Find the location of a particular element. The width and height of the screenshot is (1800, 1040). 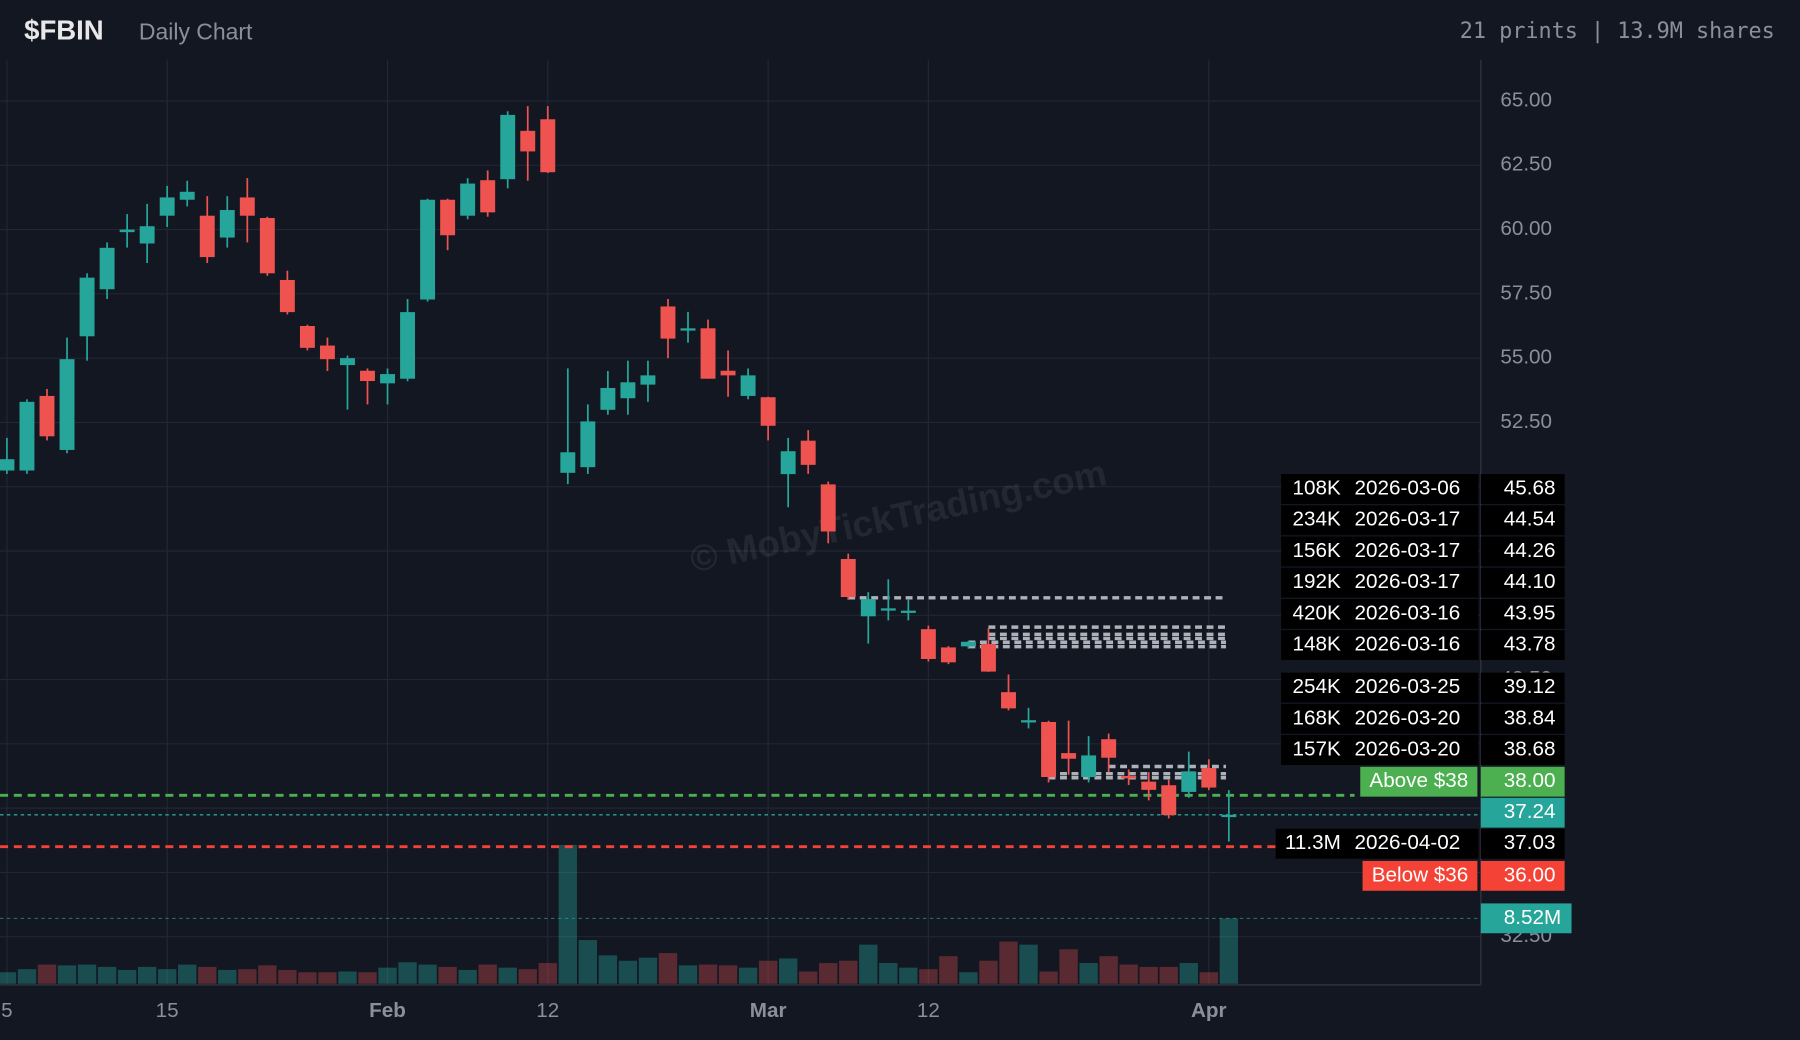

last-price-label: 37.24 is located at coordinates (1530, 811).